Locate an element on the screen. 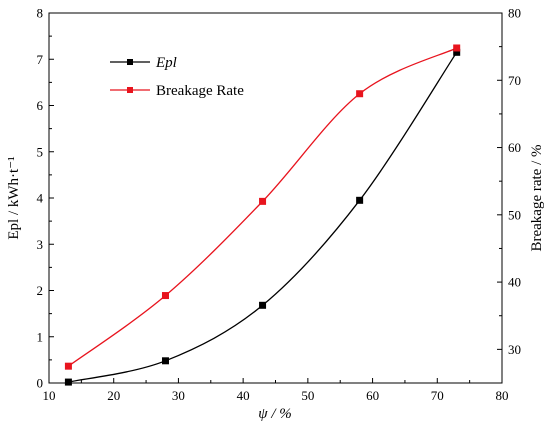 This screenshot has height=431, width=550. y-right-tick-label-2: 50 is located at coordinates (514, 214).